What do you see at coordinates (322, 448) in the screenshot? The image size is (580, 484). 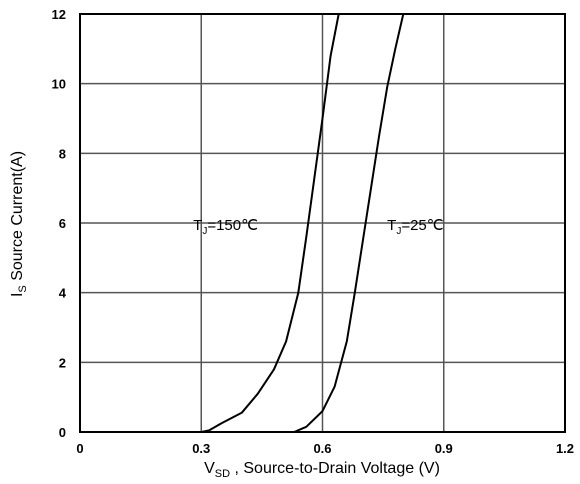 I see `x-tick-label: 0.6` at bounding box center [322, 448].